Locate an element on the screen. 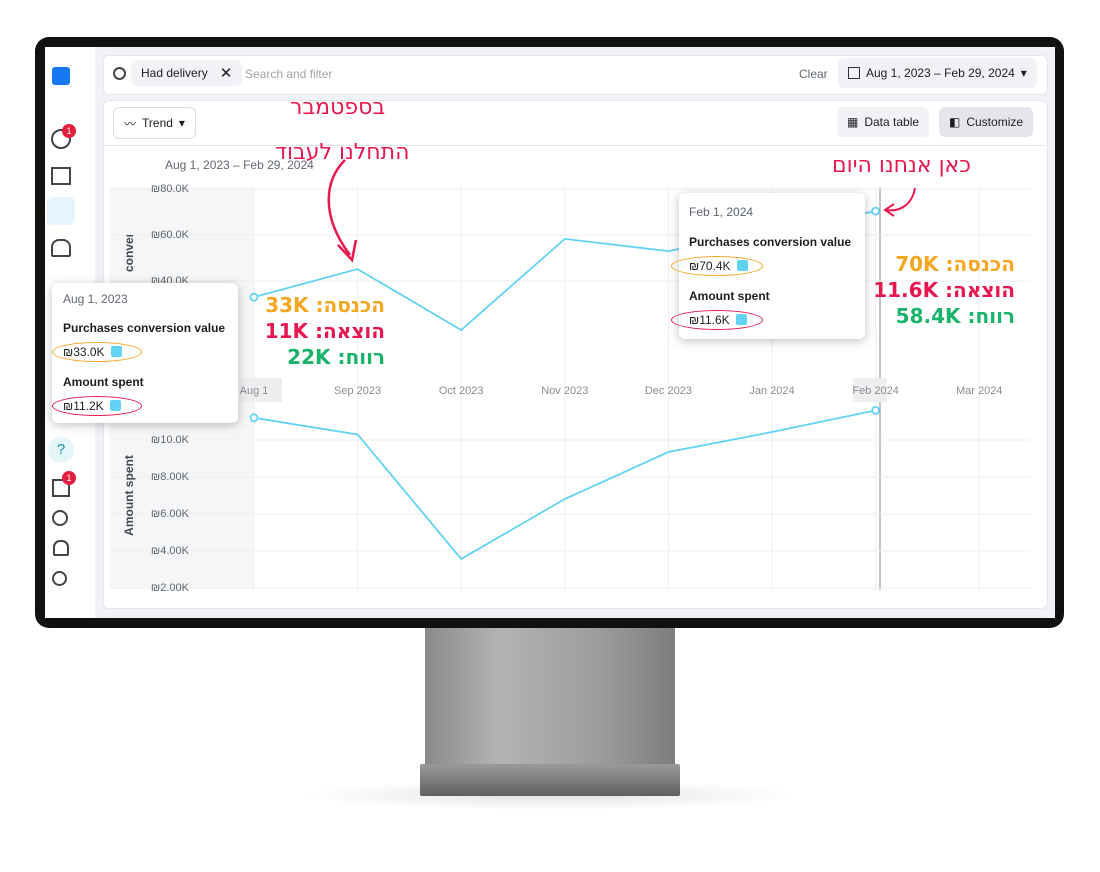  x-tick-label: Oct 2023 is located at coordinates (461, 391).